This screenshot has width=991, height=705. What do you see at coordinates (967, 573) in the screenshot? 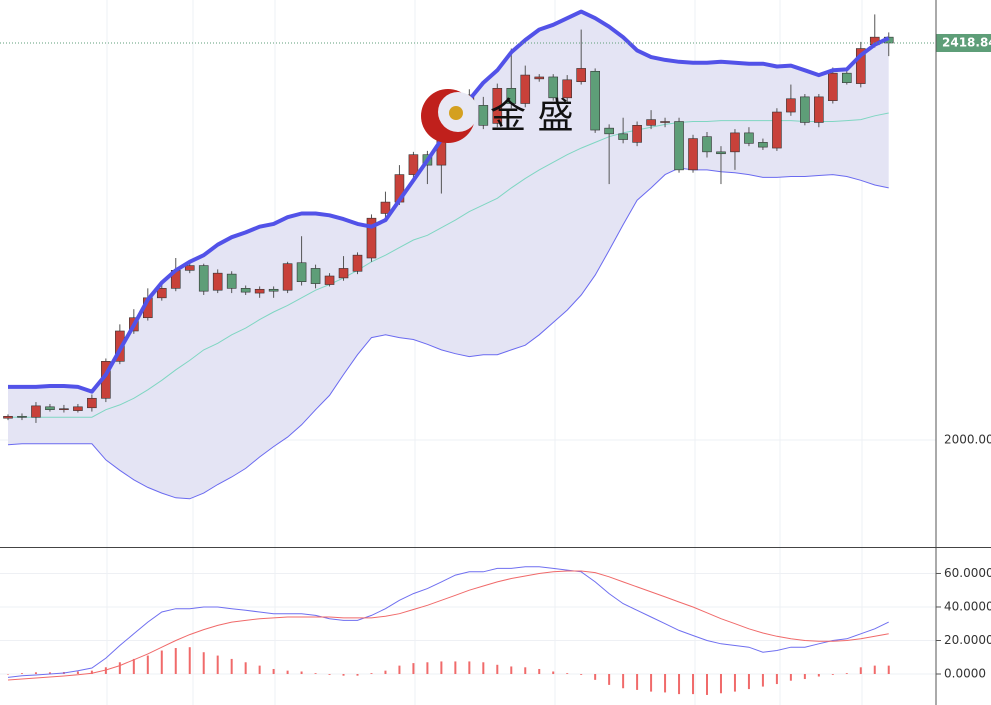
I see `y-tick-label: 60.0000` at bounding box center [967, 573].